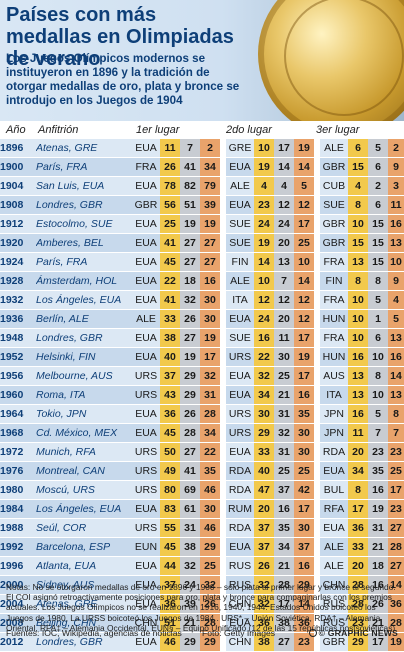 This screenshot has width=404, height=652. I want to click on second-place-bronze-count: 35, so click(304, 414).